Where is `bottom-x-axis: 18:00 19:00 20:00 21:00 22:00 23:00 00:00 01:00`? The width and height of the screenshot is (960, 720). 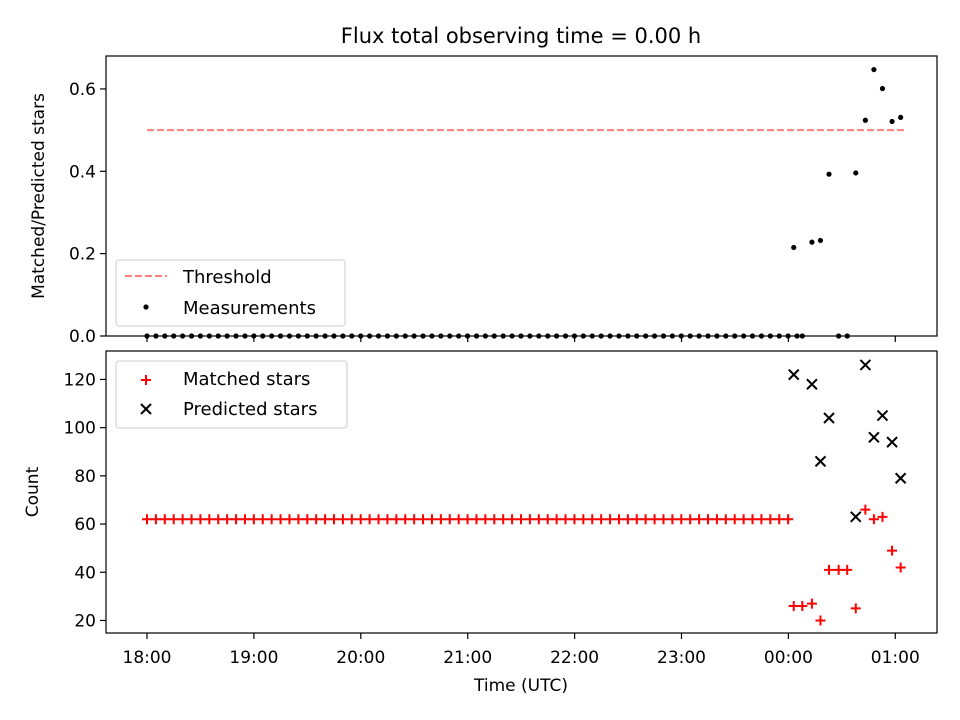
bottom-x-axis: 18:00 19:00 20:00 21:00 22:00 23:00 00:00 01:00 is located at coordinates (521, 650).